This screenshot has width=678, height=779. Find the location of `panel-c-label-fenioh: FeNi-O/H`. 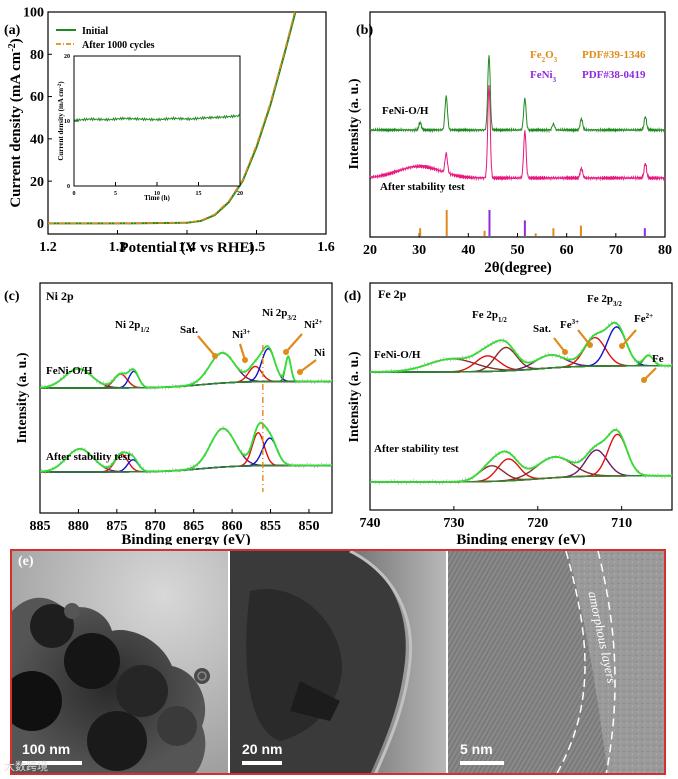

panel-c-label-fenioh: FeNi-O/H is located at coordinates (69, 371).